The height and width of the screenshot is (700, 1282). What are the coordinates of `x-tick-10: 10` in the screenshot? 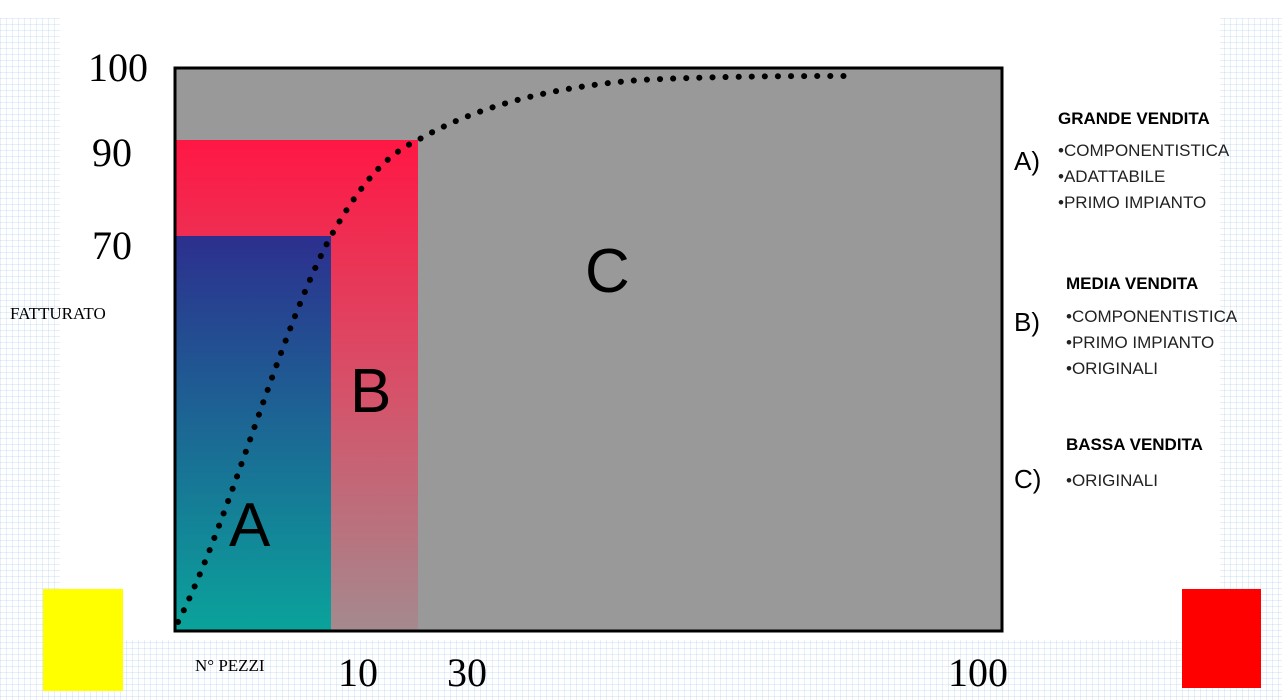 It's located at (358, 672).